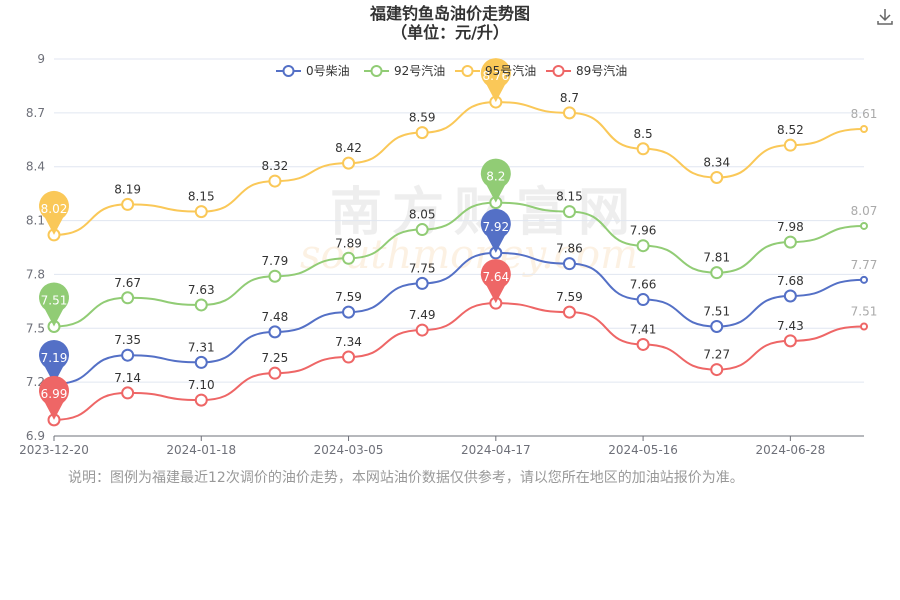  I want to click on data-label: 8.52, so click(790, 130).